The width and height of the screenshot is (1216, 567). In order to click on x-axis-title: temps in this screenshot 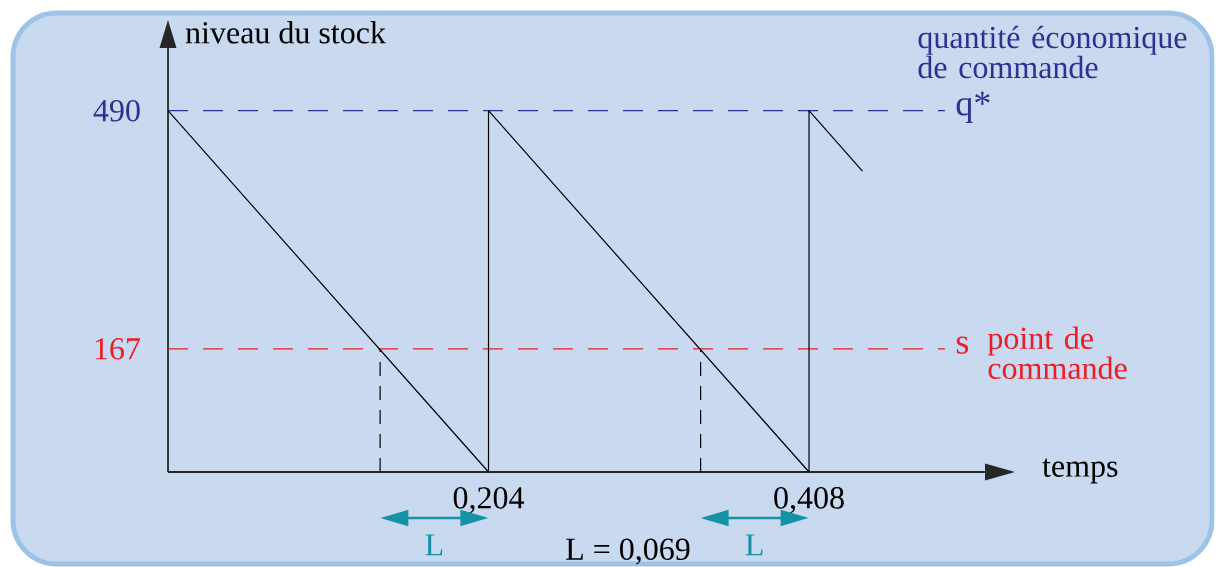, I will do `click(1080, 471)`.